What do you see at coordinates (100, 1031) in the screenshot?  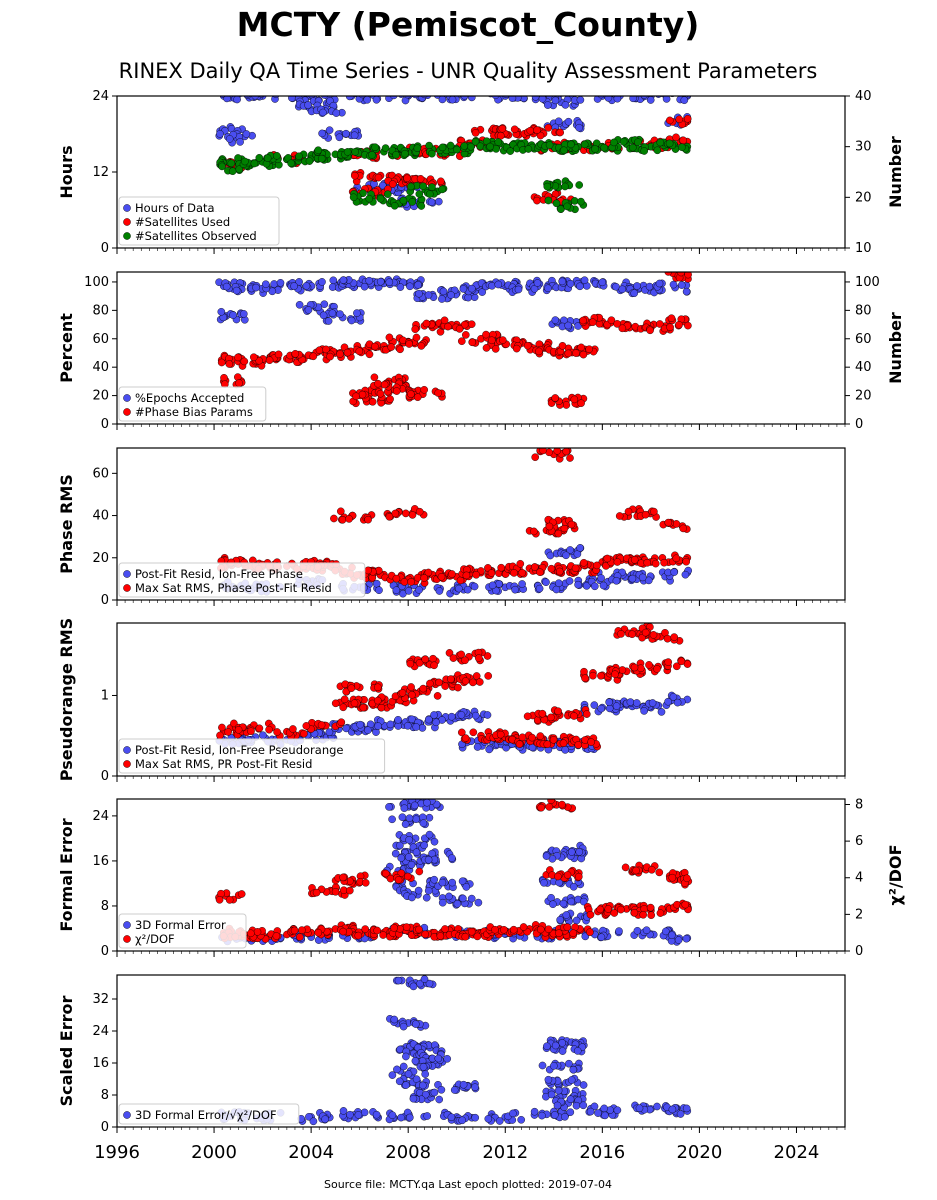 I see `y-tick-label: 24` at bounding box center [100, 1031].